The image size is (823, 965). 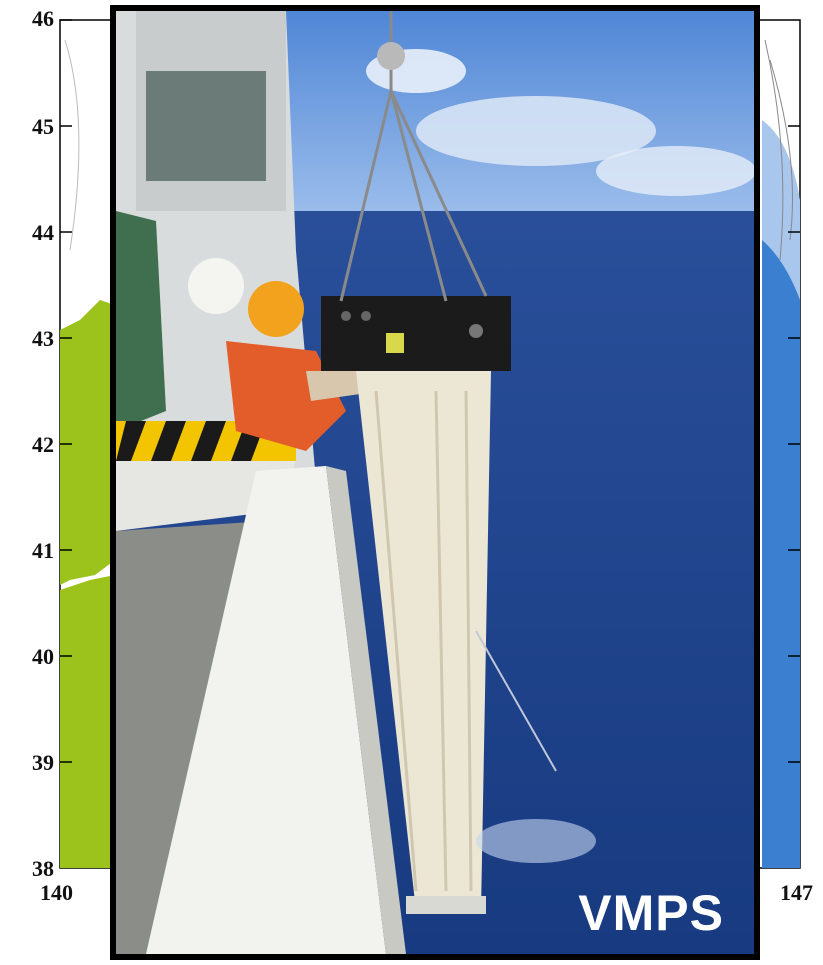 What do you see at coordinates (43, 444) in the screenshot?
I see `lat-label-42: 42` at bounding box center [43, 444].